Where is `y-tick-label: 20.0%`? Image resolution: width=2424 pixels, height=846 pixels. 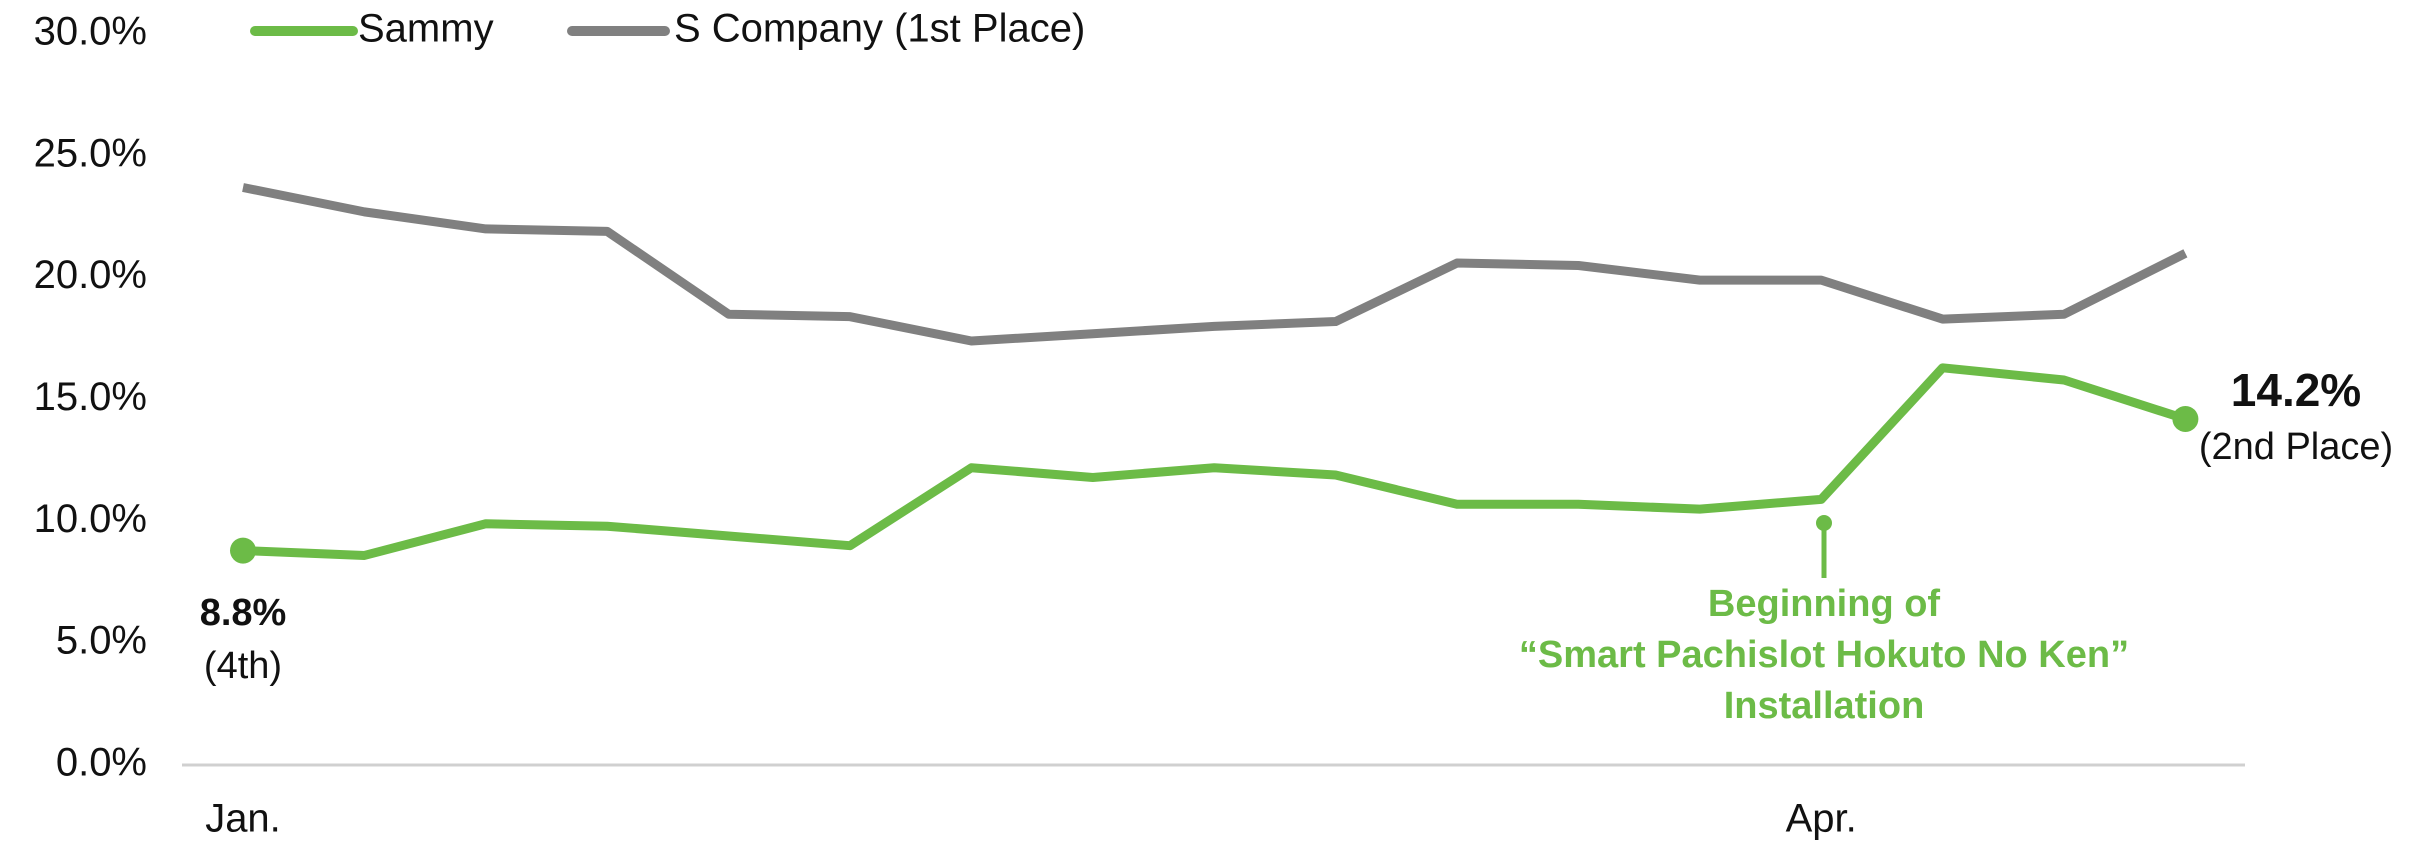 y-tick-label: 20.0% is located at coordinates (90, 275).